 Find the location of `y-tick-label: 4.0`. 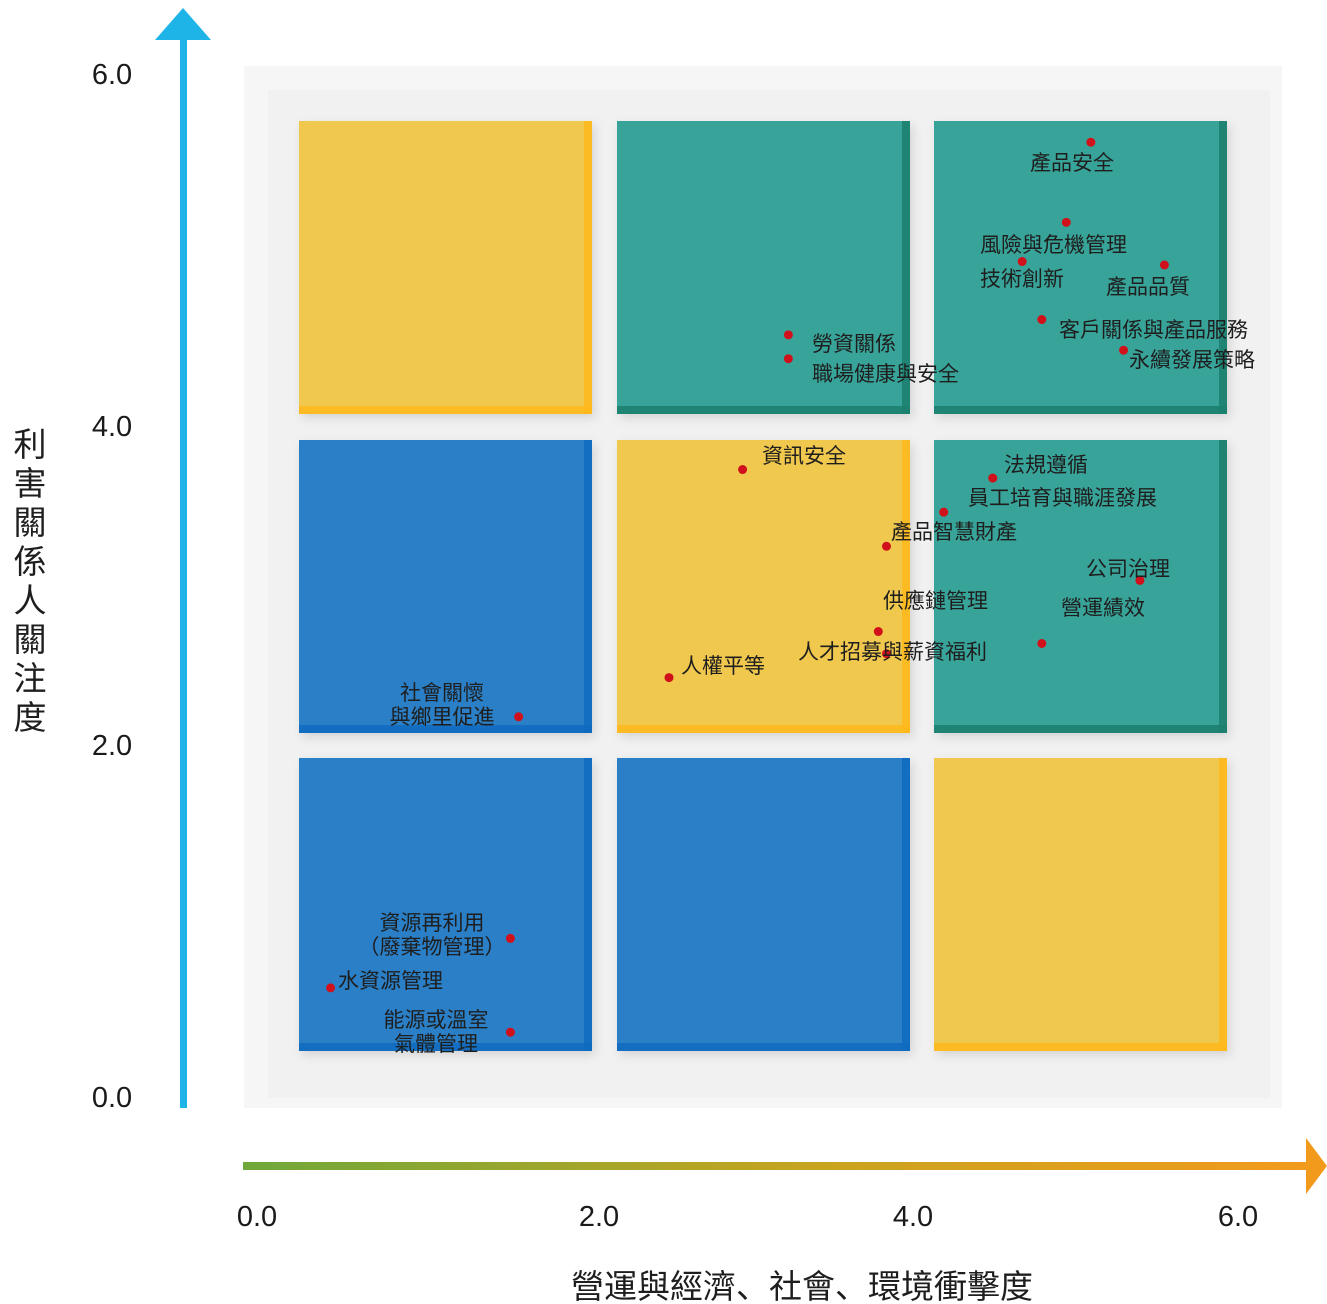

y-tick-label: 4.0 is located at coordinates (112, 427).